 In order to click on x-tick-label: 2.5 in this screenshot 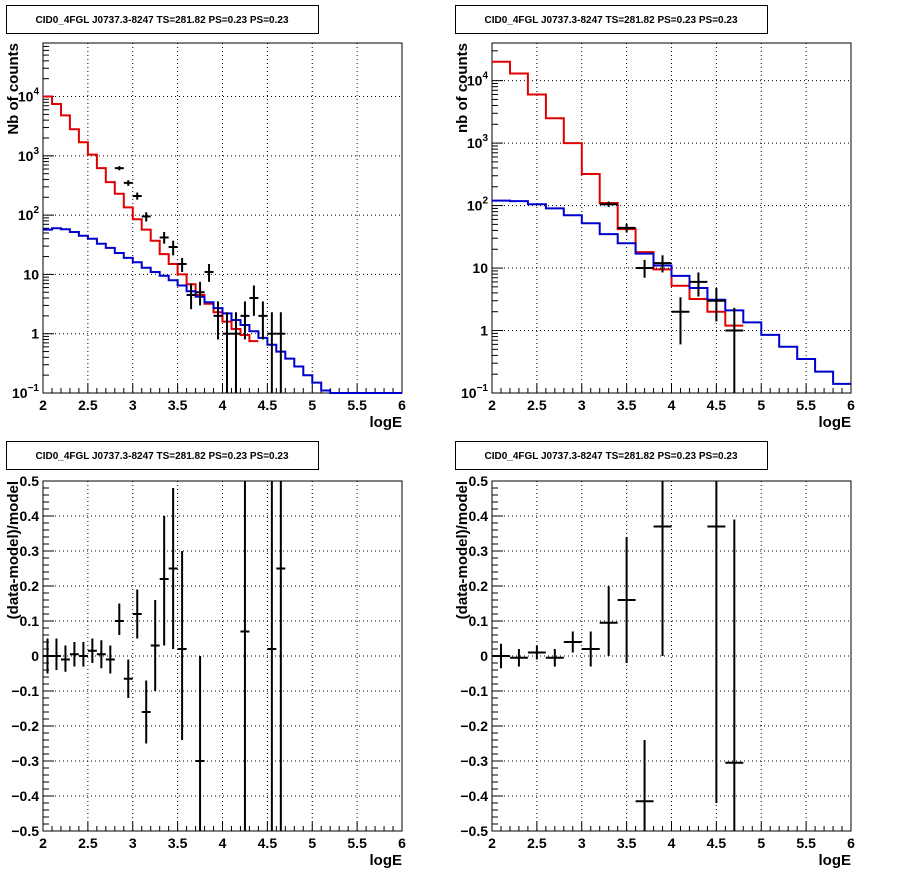, I will do `click(537, 405)`.